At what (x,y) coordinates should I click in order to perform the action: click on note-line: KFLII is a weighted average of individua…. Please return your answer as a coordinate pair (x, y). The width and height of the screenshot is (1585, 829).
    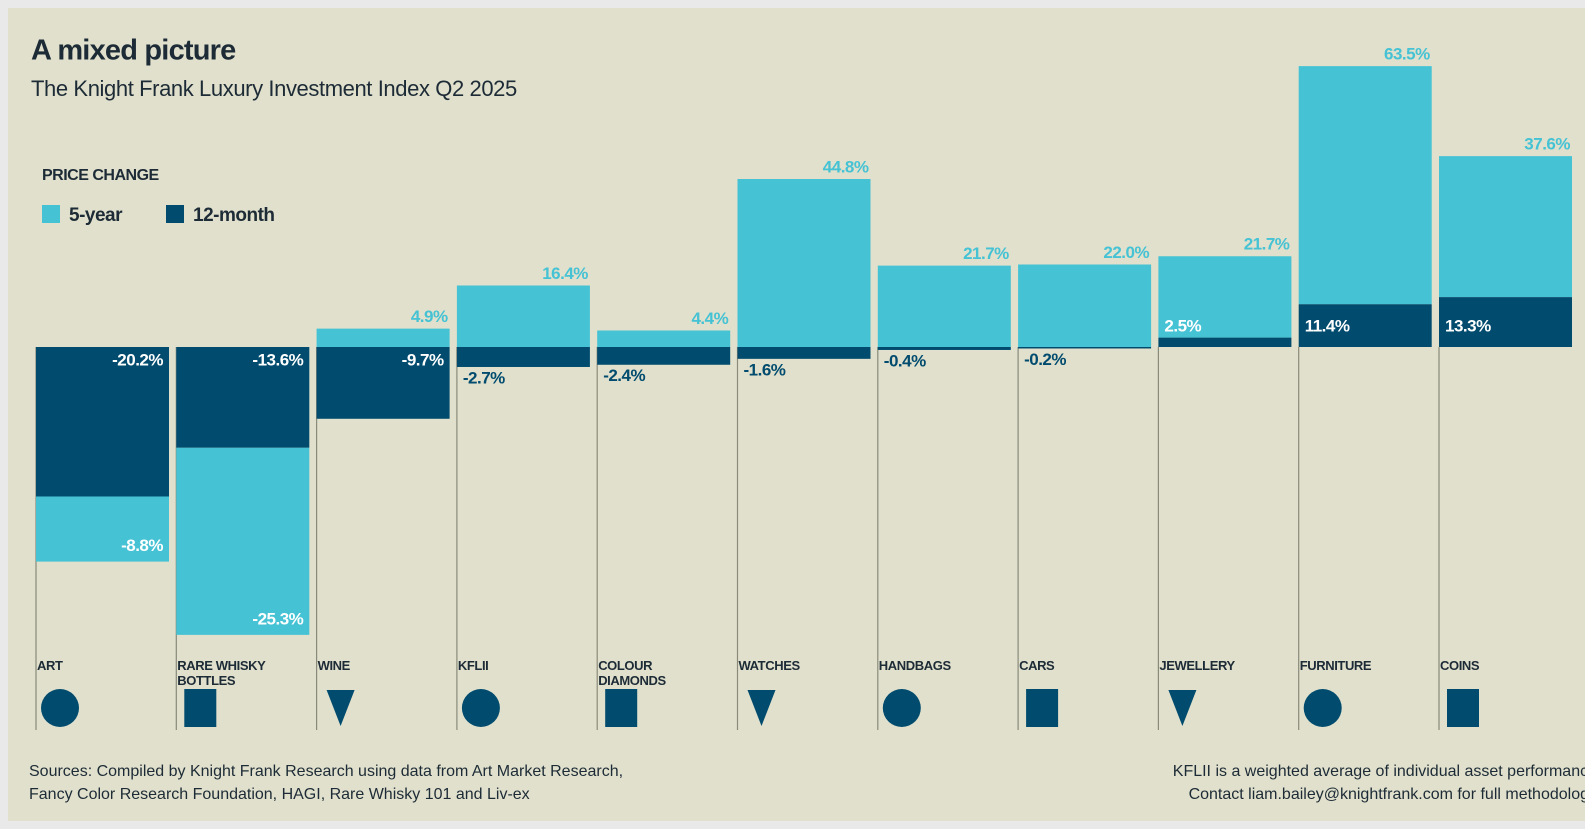
    Looking at the image, I should click on (1378, 771).